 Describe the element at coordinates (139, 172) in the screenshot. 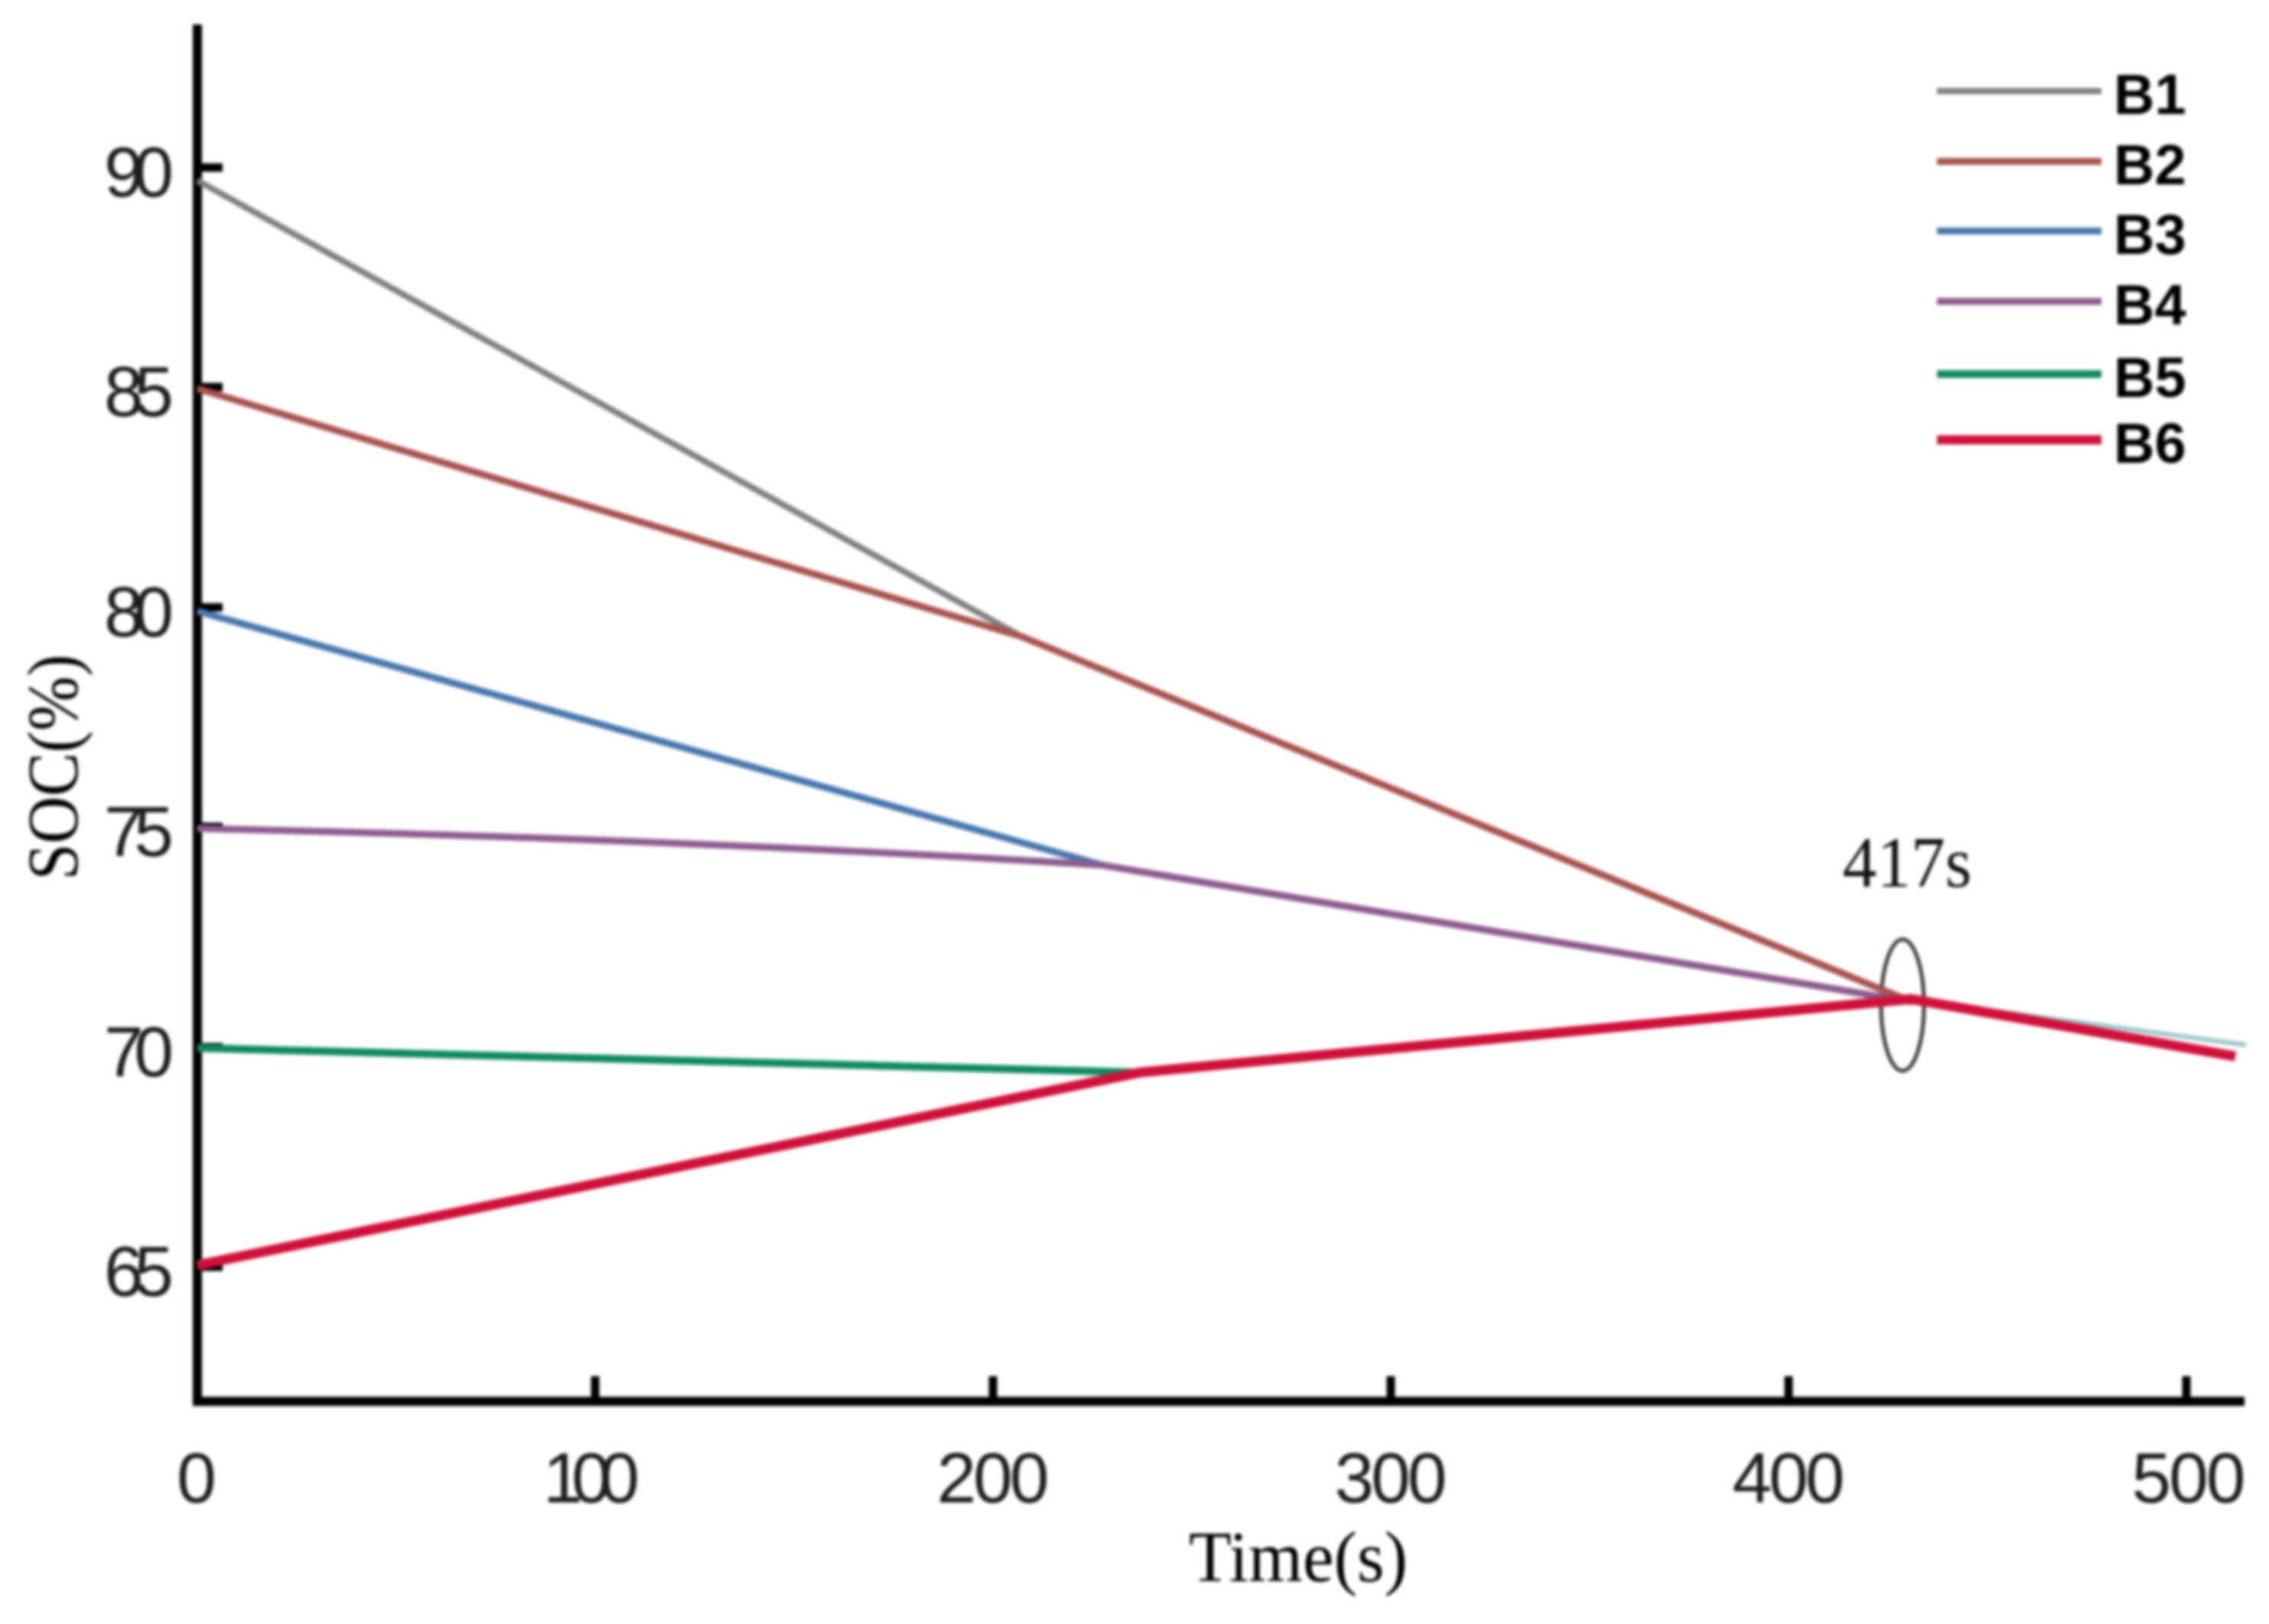

I see `svg-text: 90` at that location.